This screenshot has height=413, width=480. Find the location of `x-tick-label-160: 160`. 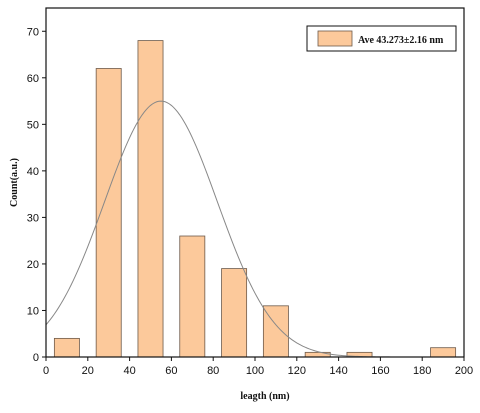

x-tick-label-160: 160 is located at coordinates (380, 371).